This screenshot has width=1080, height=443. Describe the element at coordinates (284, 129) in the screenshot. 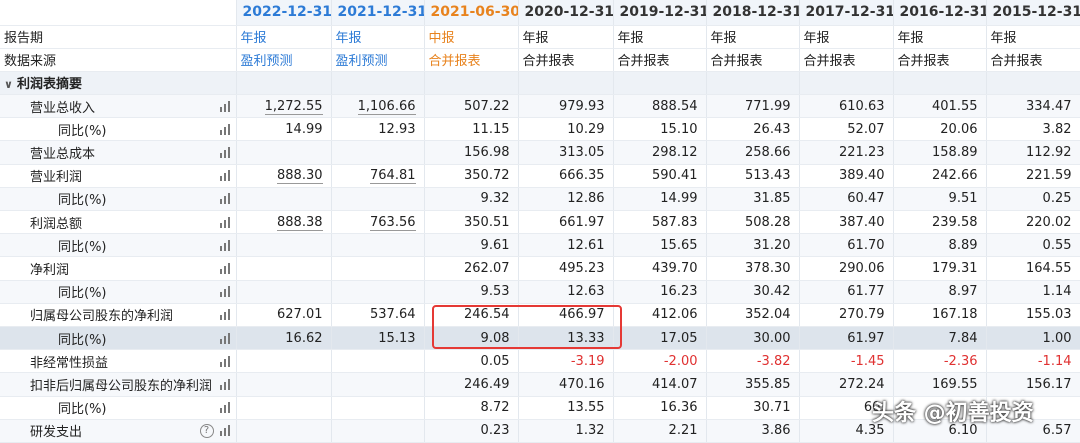

I see `value-cell: 14.99` at that location.